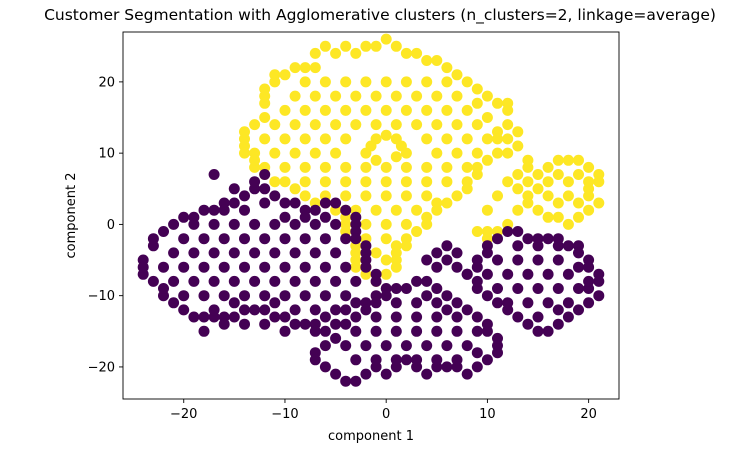  Describe the element at coordinates (111, 225) in the screenshot. I see `y-tick-label: 0` at that location.